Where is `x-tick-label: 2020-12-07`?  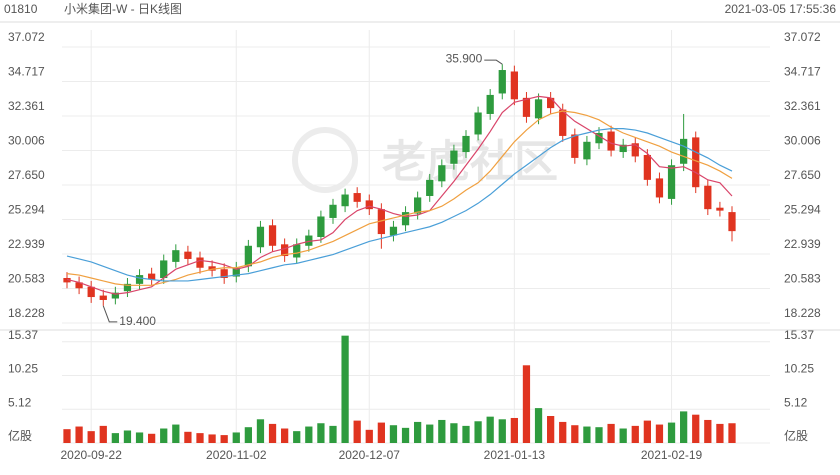
x-tick-label: 2020-12-07 is located at coordinates (370, 455).